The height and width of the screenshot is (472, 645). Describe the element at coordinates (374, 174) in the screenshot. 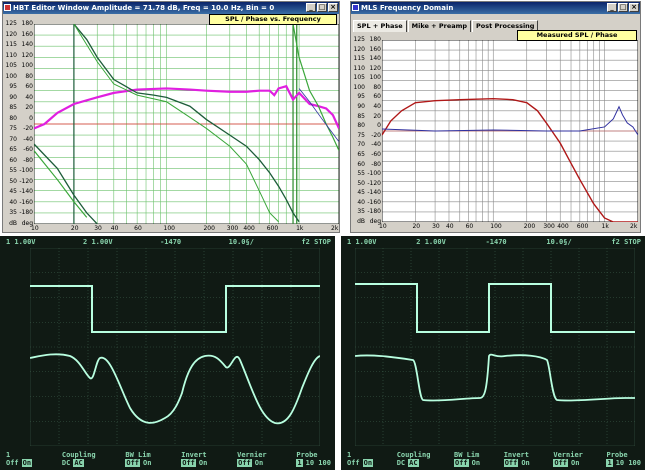

I see `y-right-tick-label: -100` at that location.